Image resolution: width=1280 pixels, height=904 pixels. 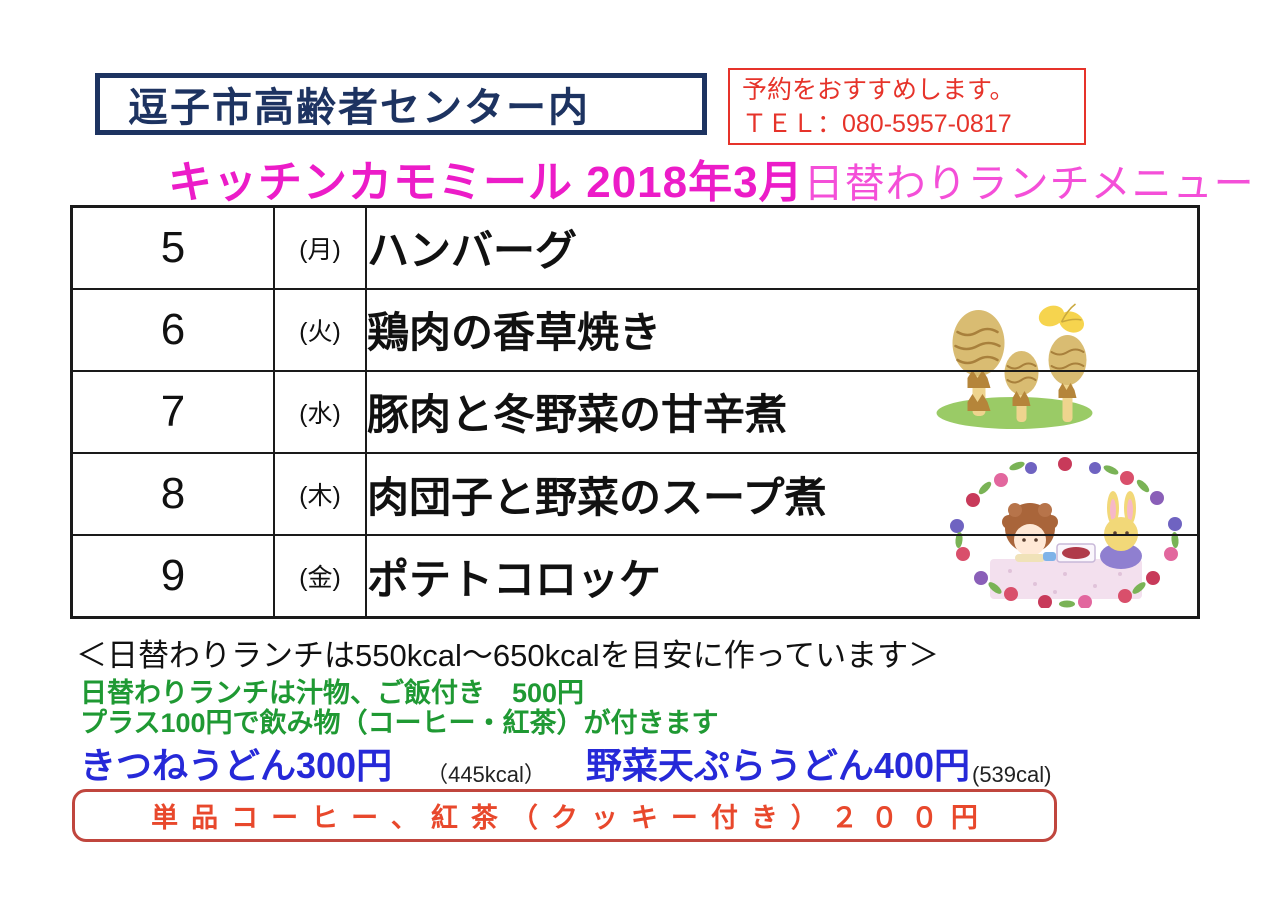 What do you see at coordinates (320, 412) in the screenshot?
I see `weekday-cell: (水)` at bounding box center [320, 412].